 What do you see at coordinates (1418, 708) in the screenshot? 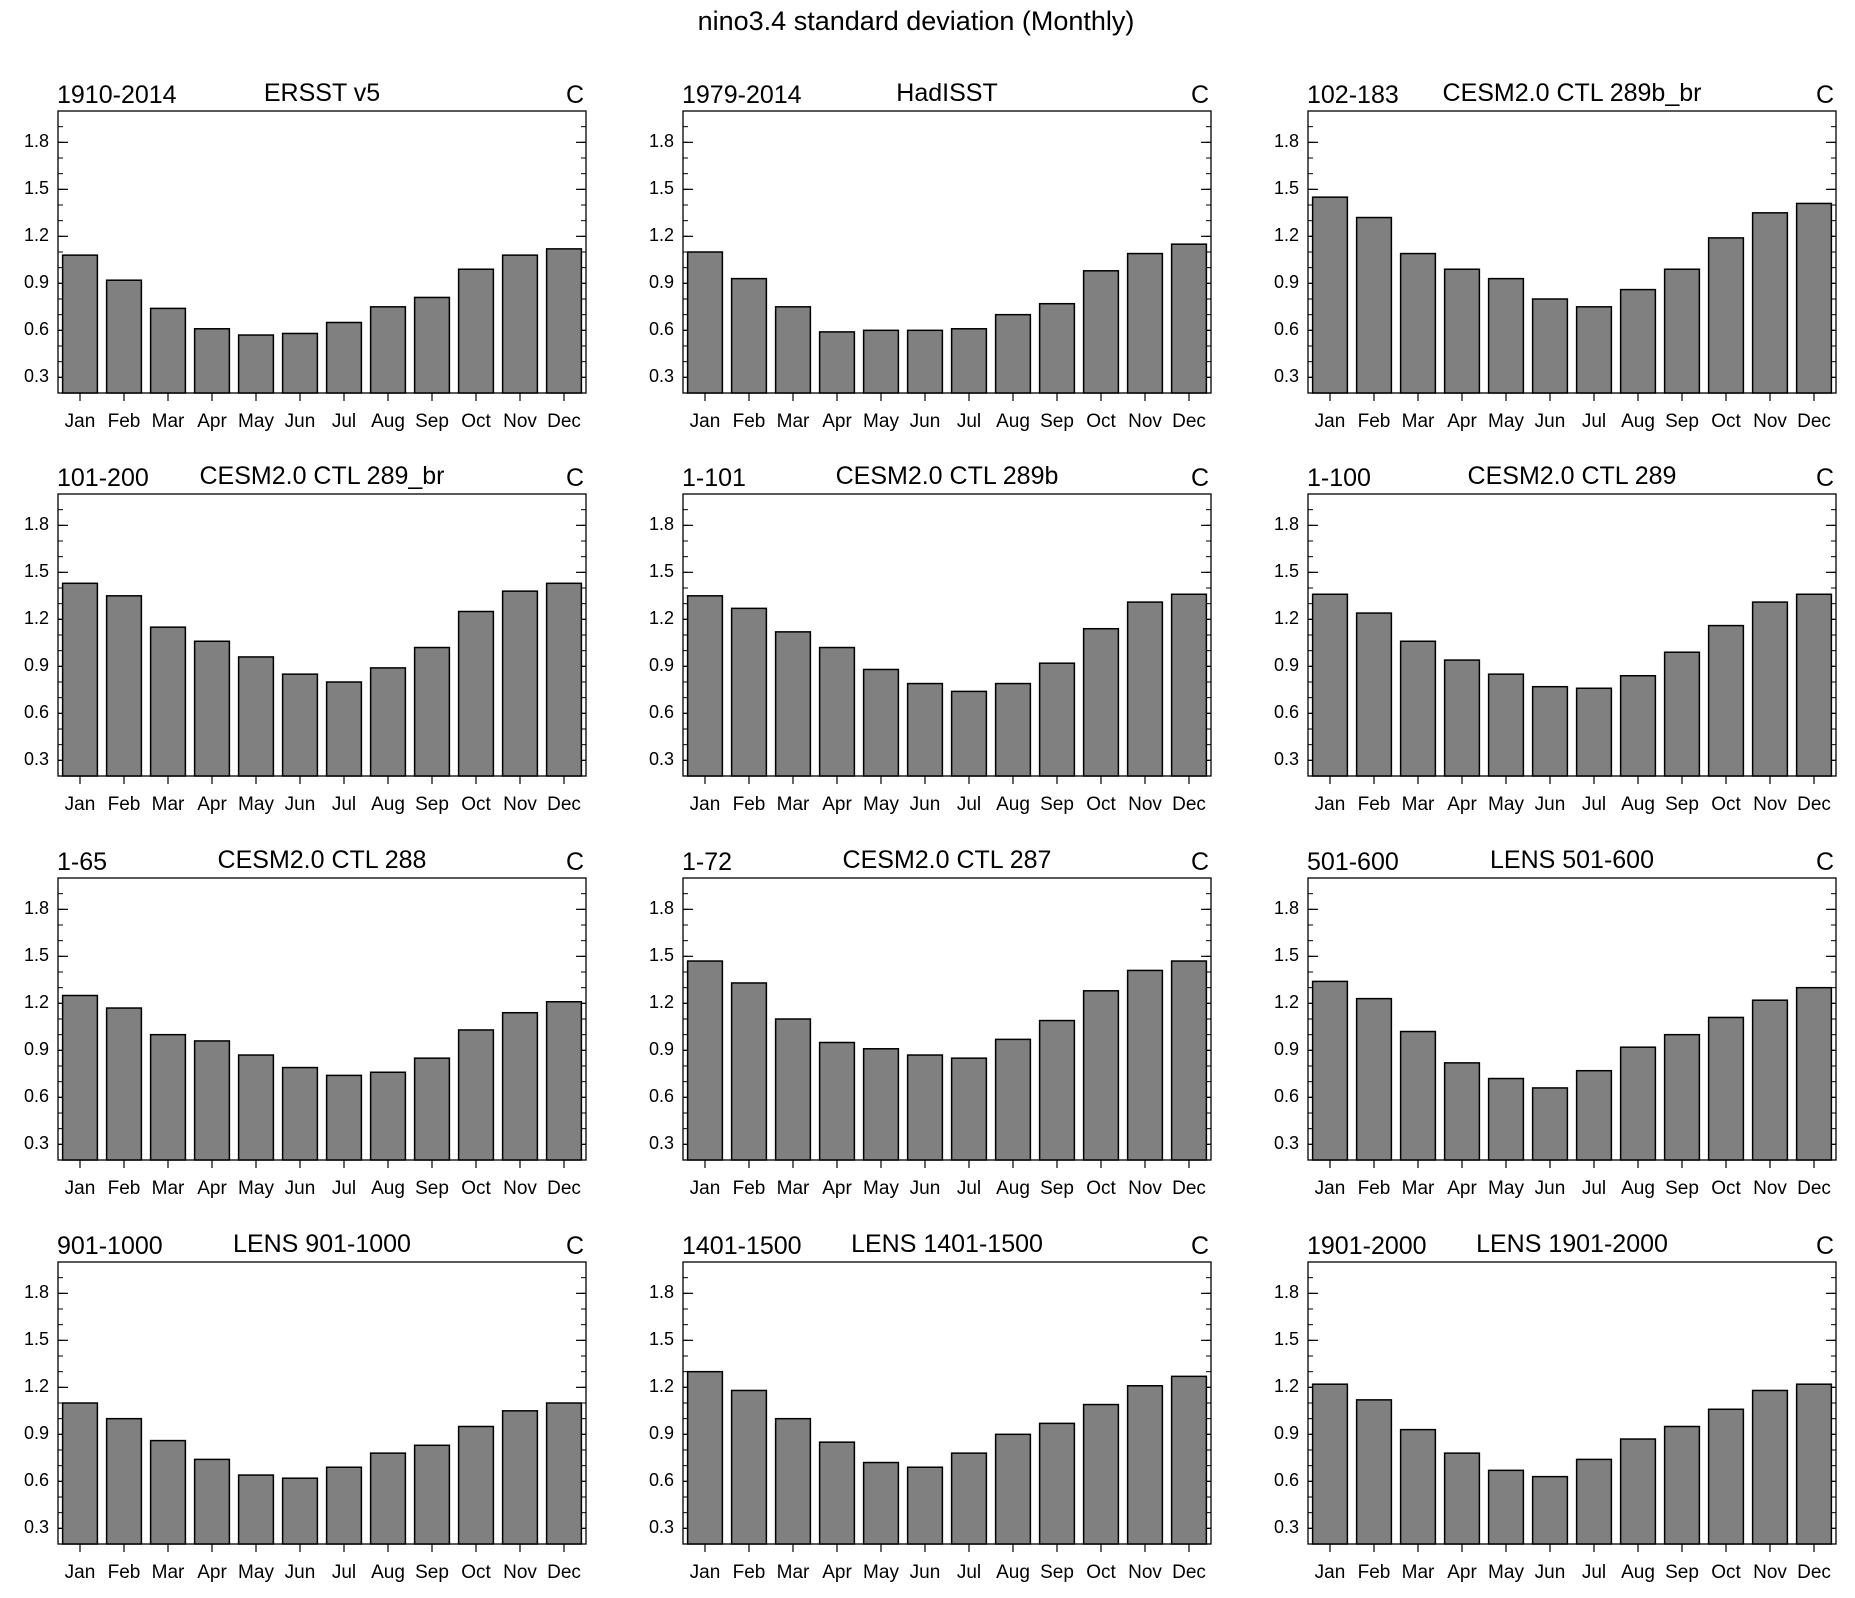
I see `bar-mar` at bounding box center [1418, 708].